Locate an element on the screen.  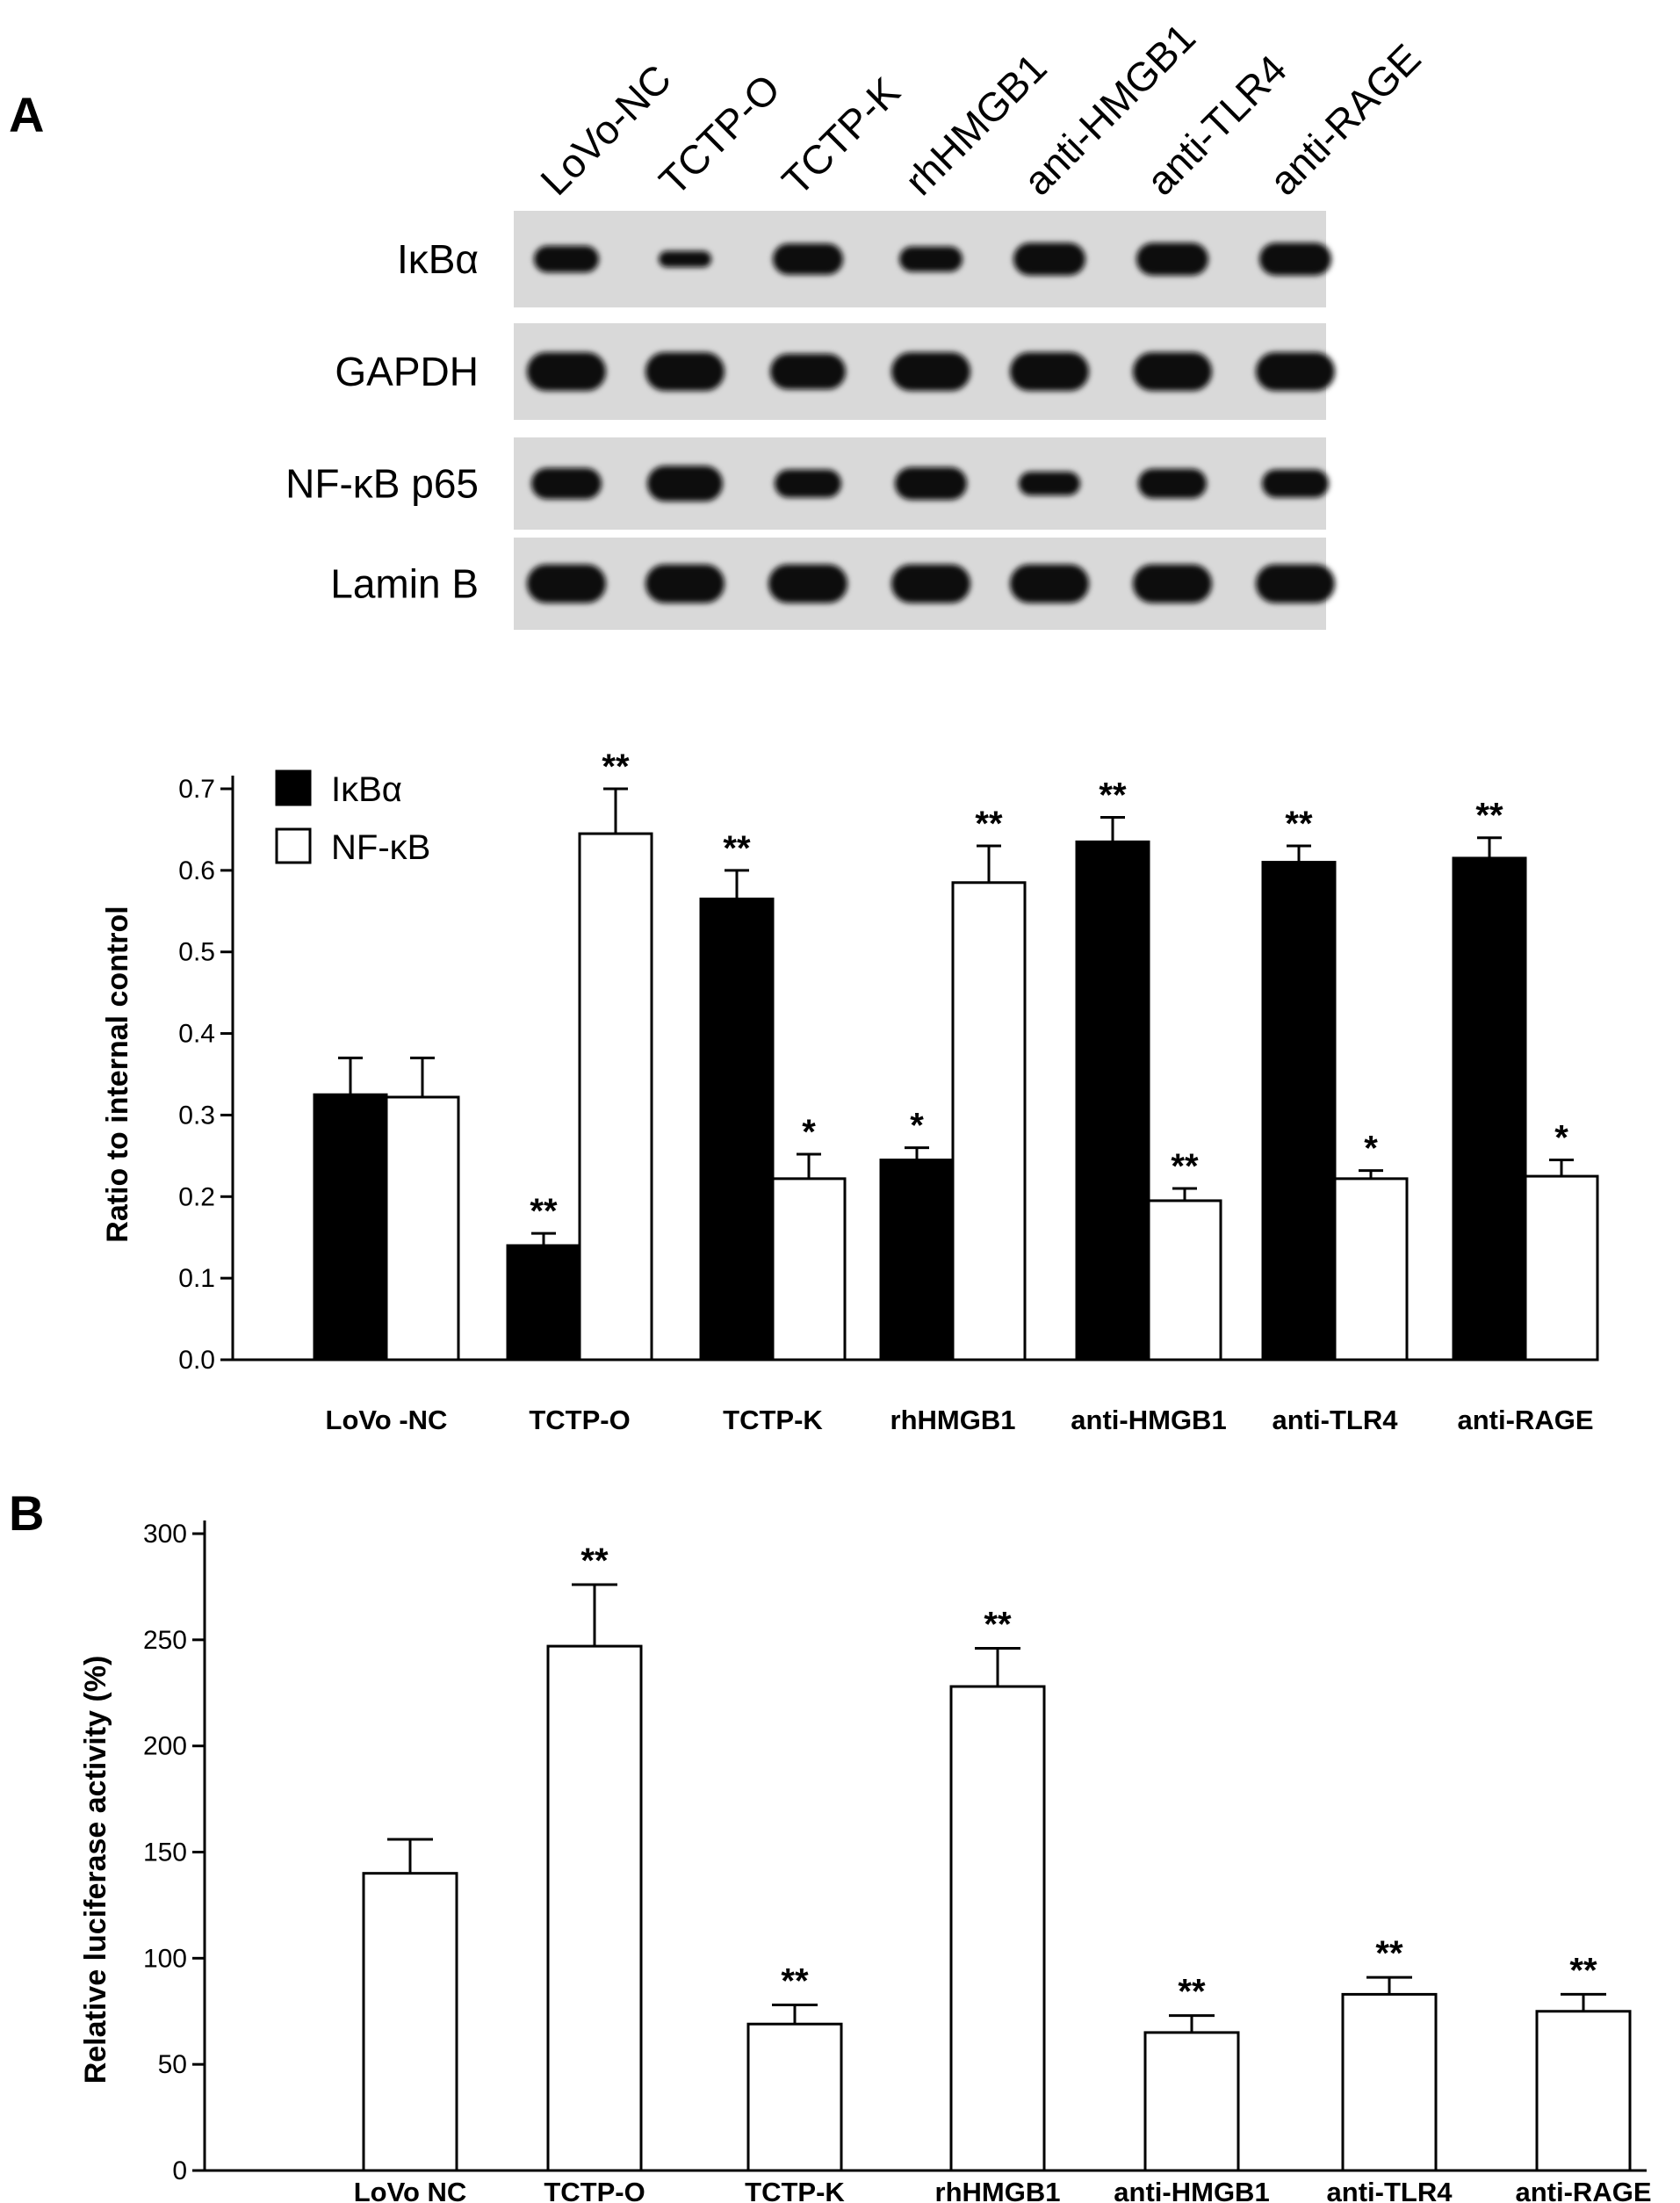
y-tick-label: 100 is located at coordinates (165, 1958).